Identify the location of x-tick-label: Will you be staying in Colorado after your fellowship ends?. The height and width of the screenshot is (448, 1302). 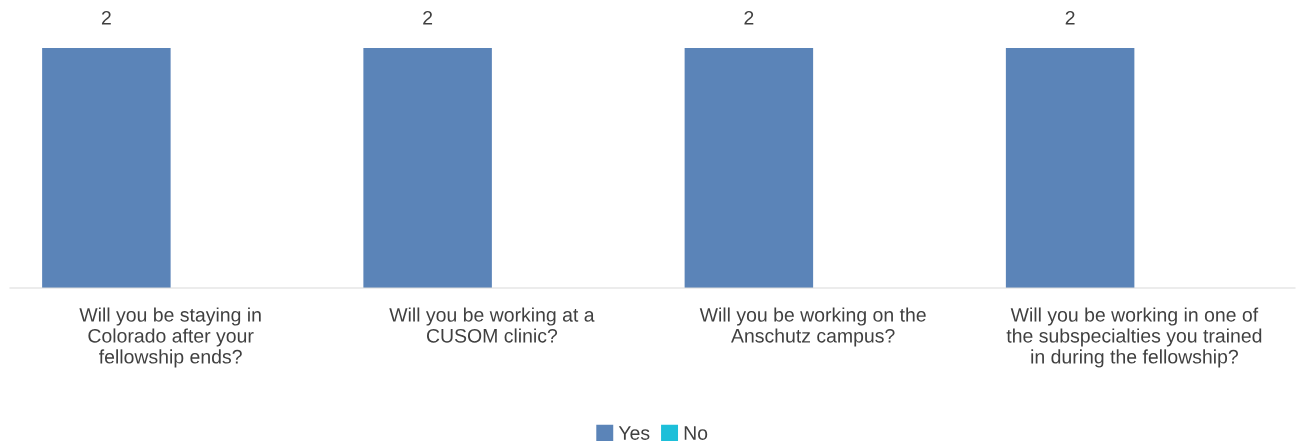
(170, 337).